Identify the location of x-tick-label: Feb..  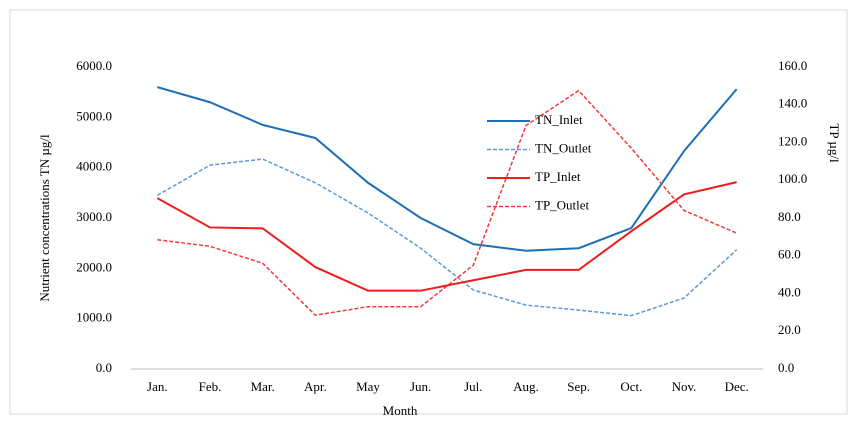
(210, 386).